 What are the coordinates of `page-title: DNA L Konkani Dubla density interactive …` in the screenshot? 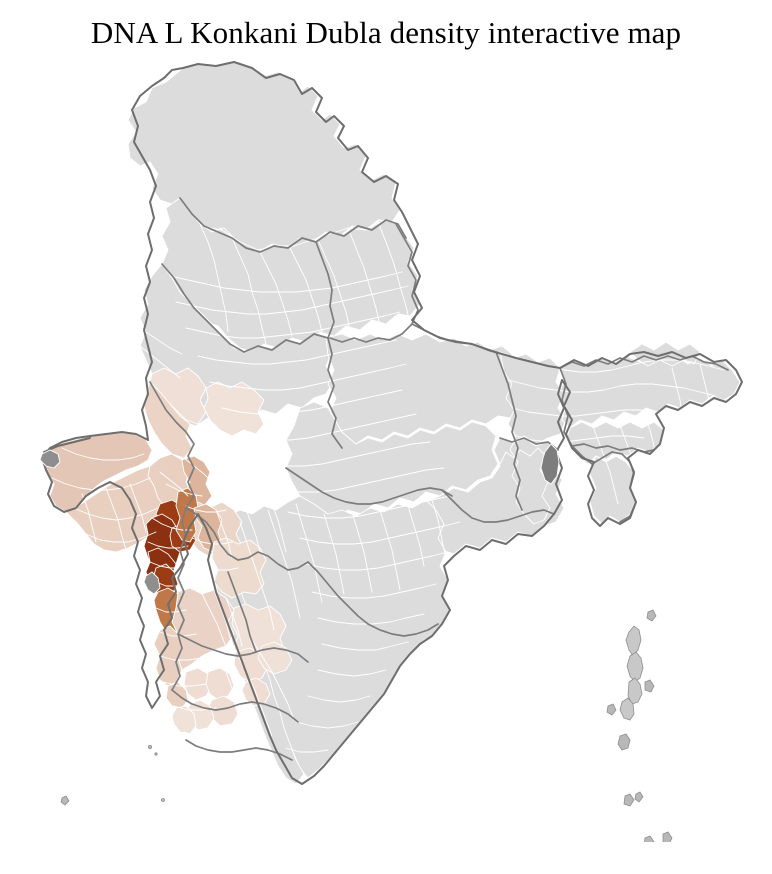 It's located at (386, 32).